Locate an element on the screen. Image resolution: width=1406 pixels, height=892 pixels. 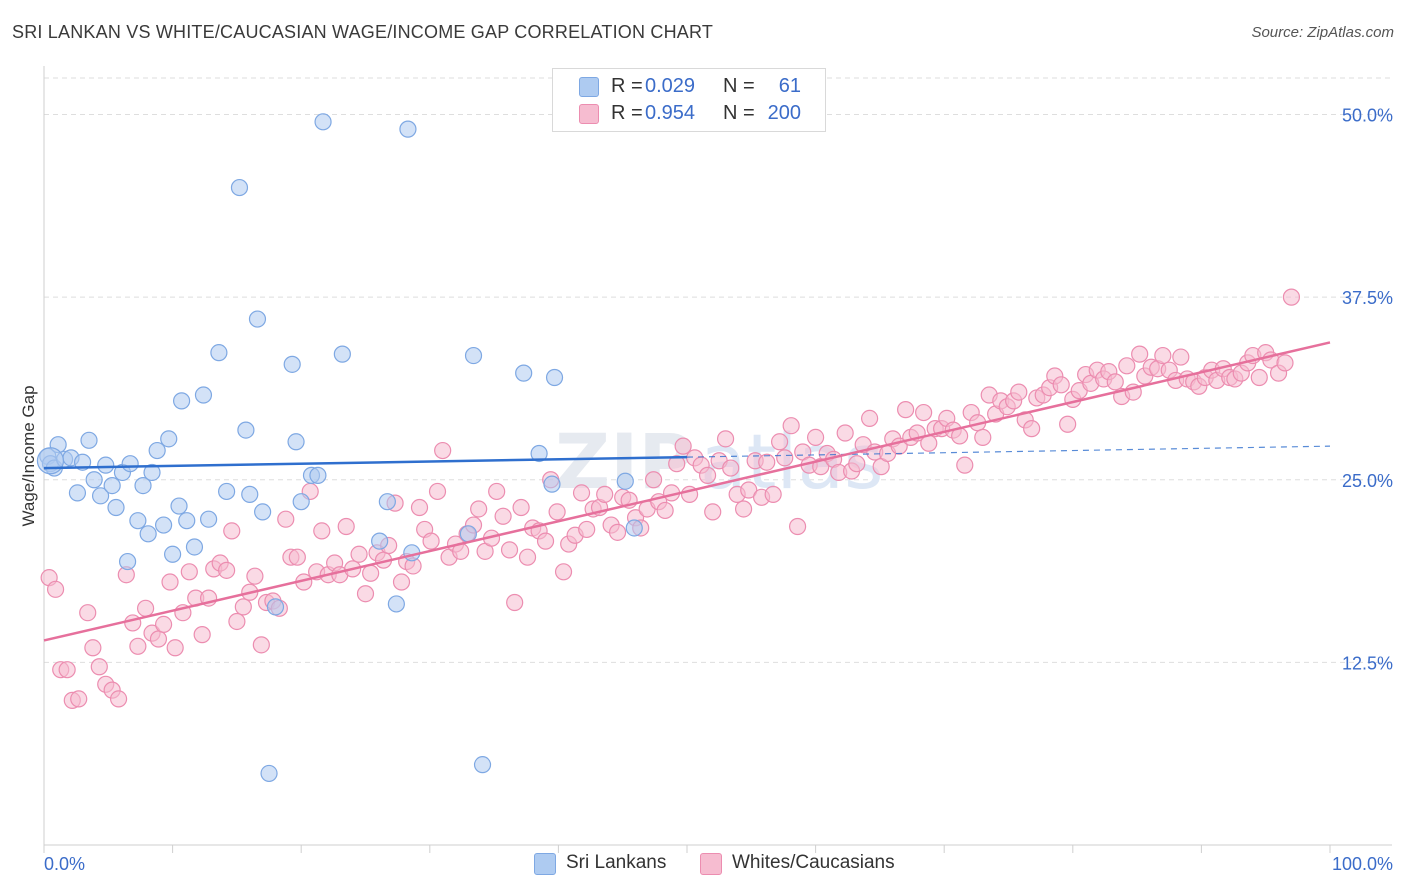
stats-legend: R = 0.029 N = 61 R = 0.954 N = 200 is located at coordinates (689, 100).